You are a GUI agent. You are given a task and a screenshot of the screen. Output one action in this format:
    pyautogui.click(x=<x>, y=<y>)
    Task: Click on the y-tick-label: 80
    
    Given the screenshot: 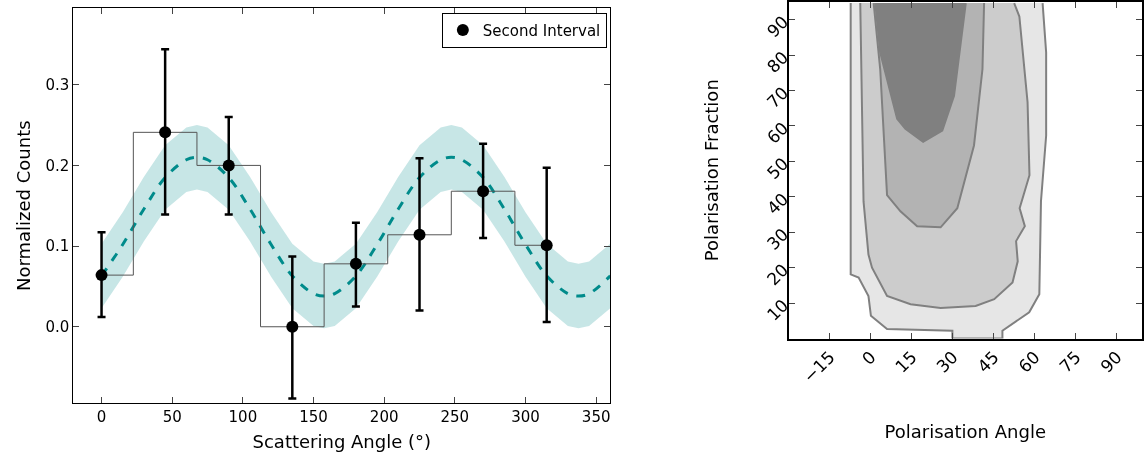 What is the action you would take?
    pyautogui.click(x=777, y=62)
    